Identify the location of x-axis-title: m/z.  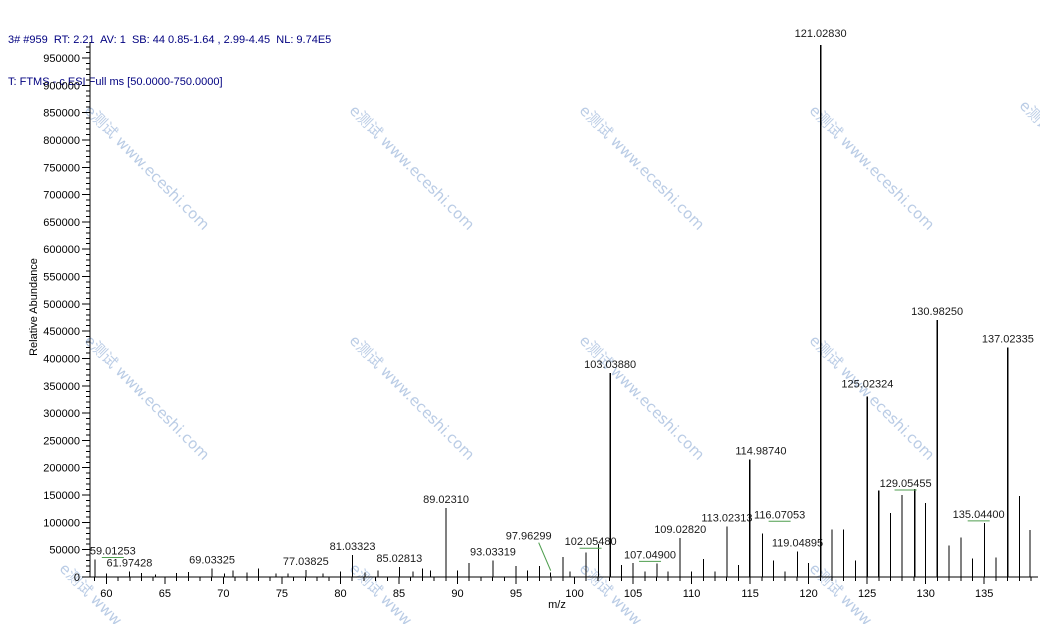
(557, 605).